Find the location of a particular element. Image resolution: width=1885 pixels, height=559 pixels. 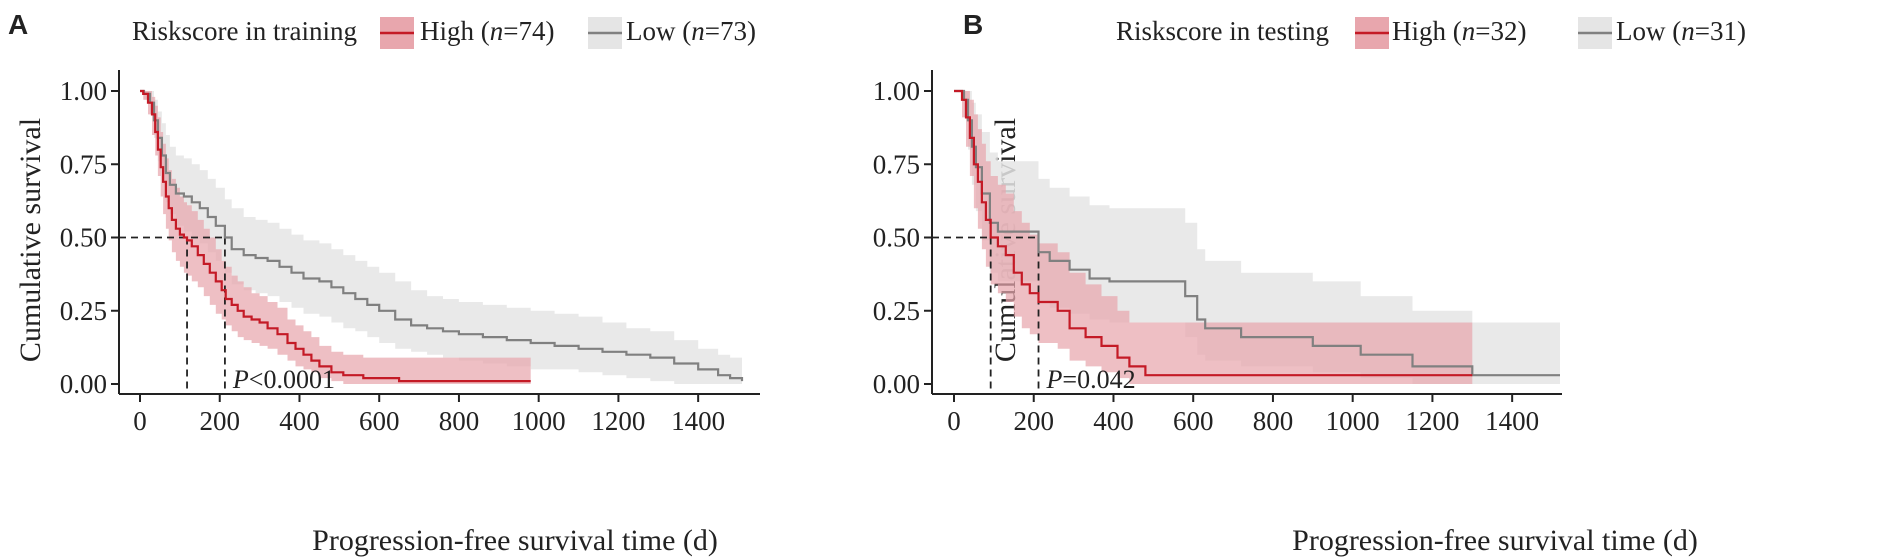

legend-title: Riskscore in testing is located at coordinates (1222, 31).